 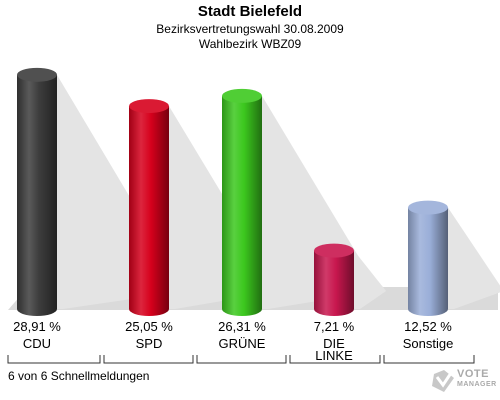 I want to click on chart-subtitle: Bezirksvertretungswahl 30.08.2009, so click(x=250, y=29).